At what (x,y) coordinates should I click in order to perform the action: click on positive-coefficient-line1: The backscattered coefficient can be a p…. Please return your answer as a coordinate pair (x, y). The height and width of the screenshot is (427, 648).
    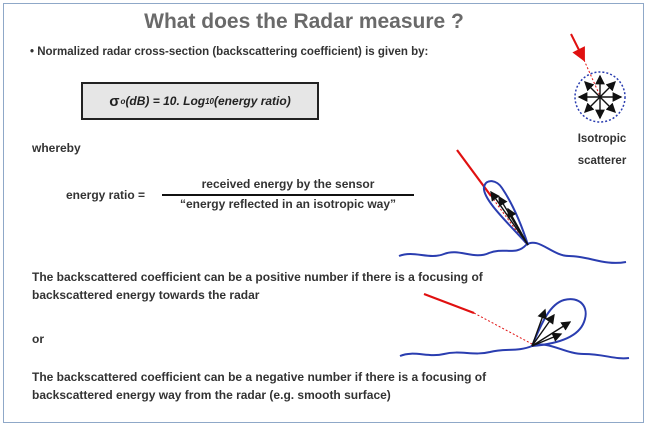
    Looking at the image, I should click on (257, 277).